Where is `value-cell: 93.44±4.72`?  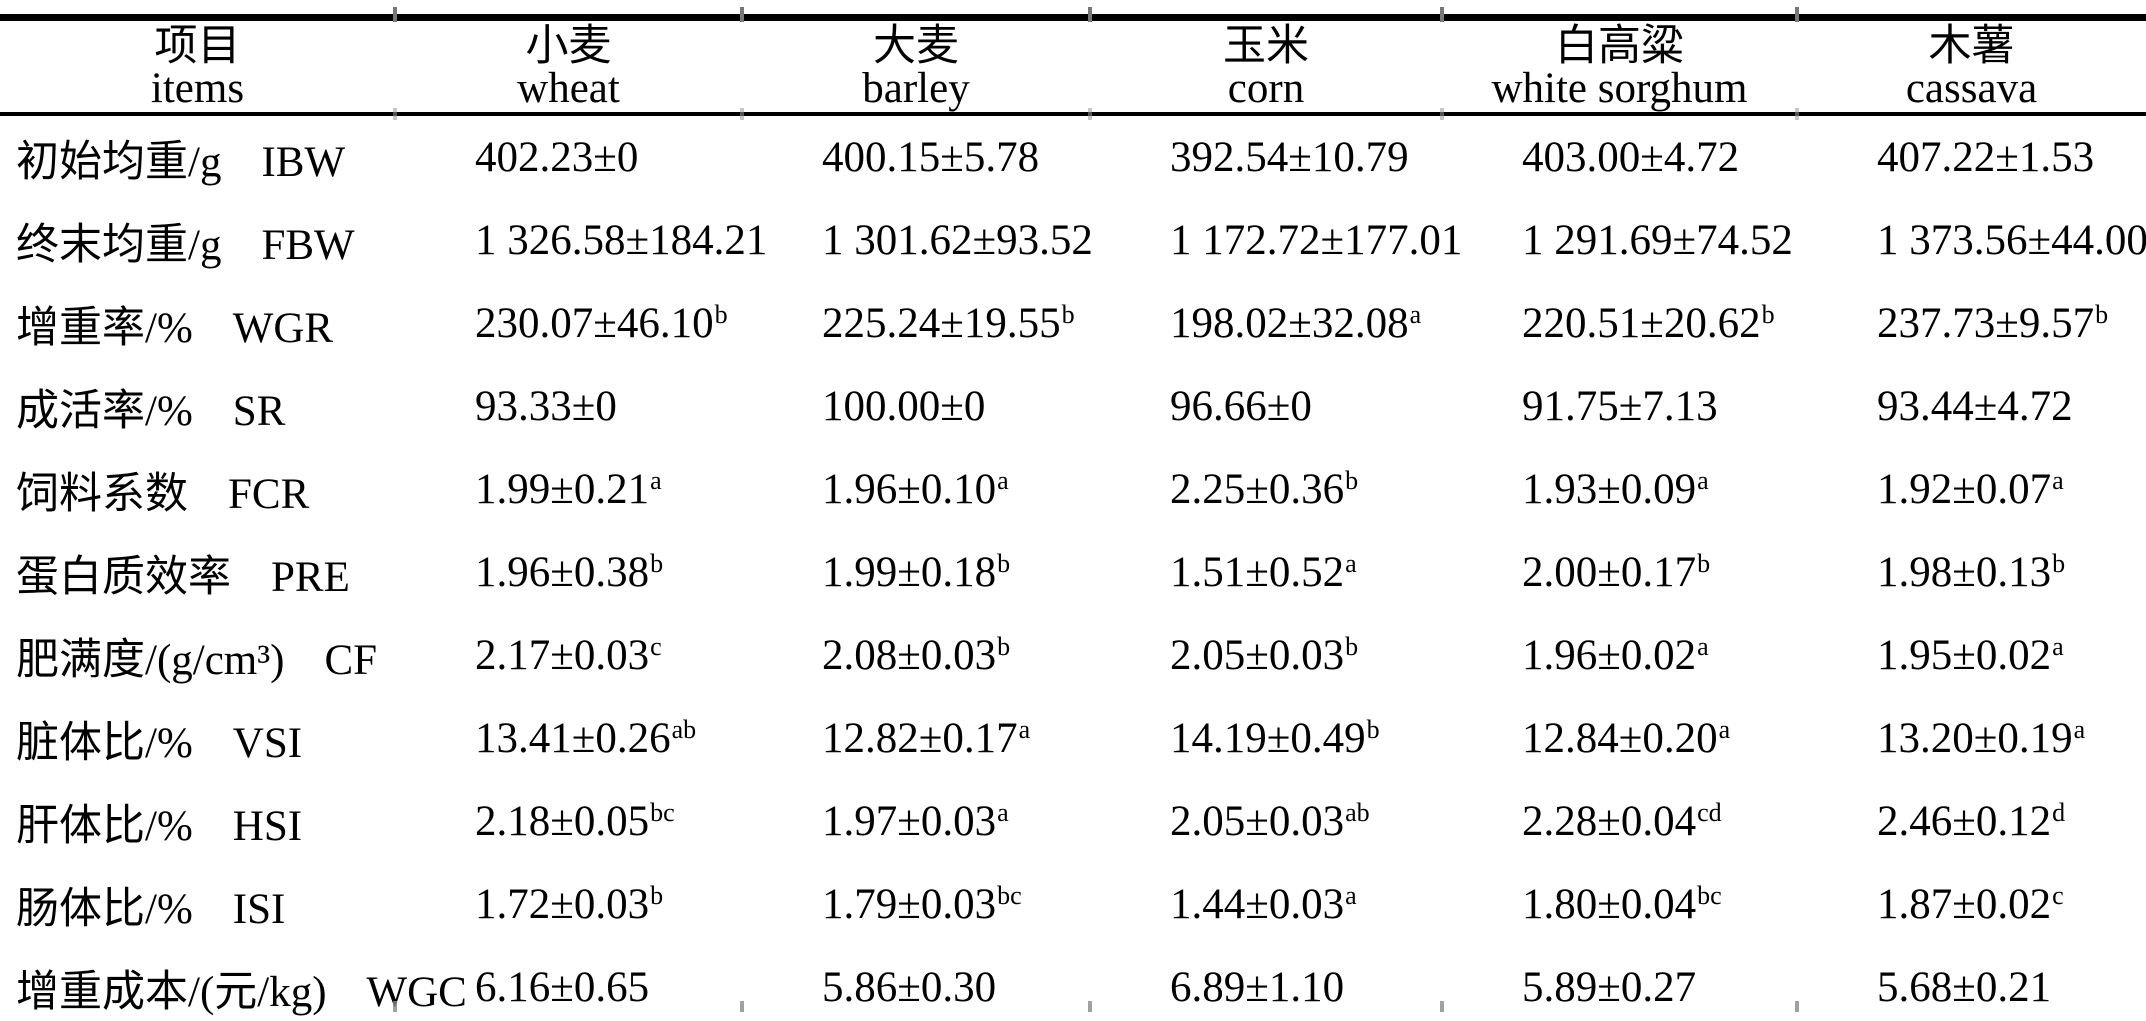 value-cell: 93.44±4.72 is located at coordinates (1971, 406).